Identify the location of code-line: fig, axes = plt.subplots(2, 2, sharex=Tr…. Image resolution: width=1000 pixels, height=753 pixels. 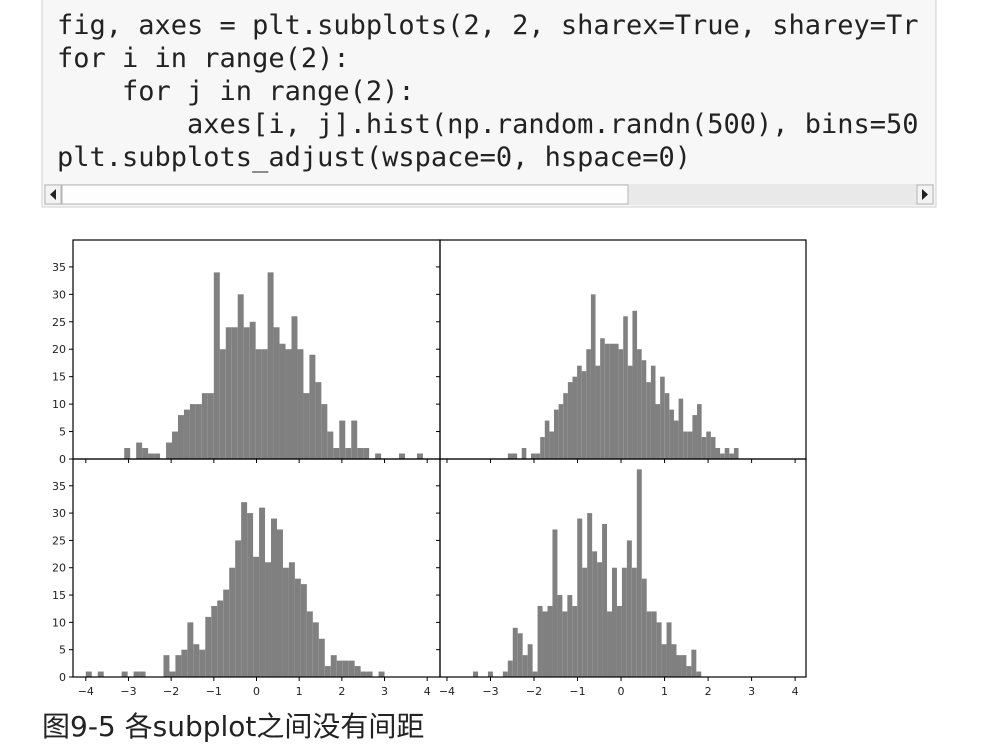
(488, 25).